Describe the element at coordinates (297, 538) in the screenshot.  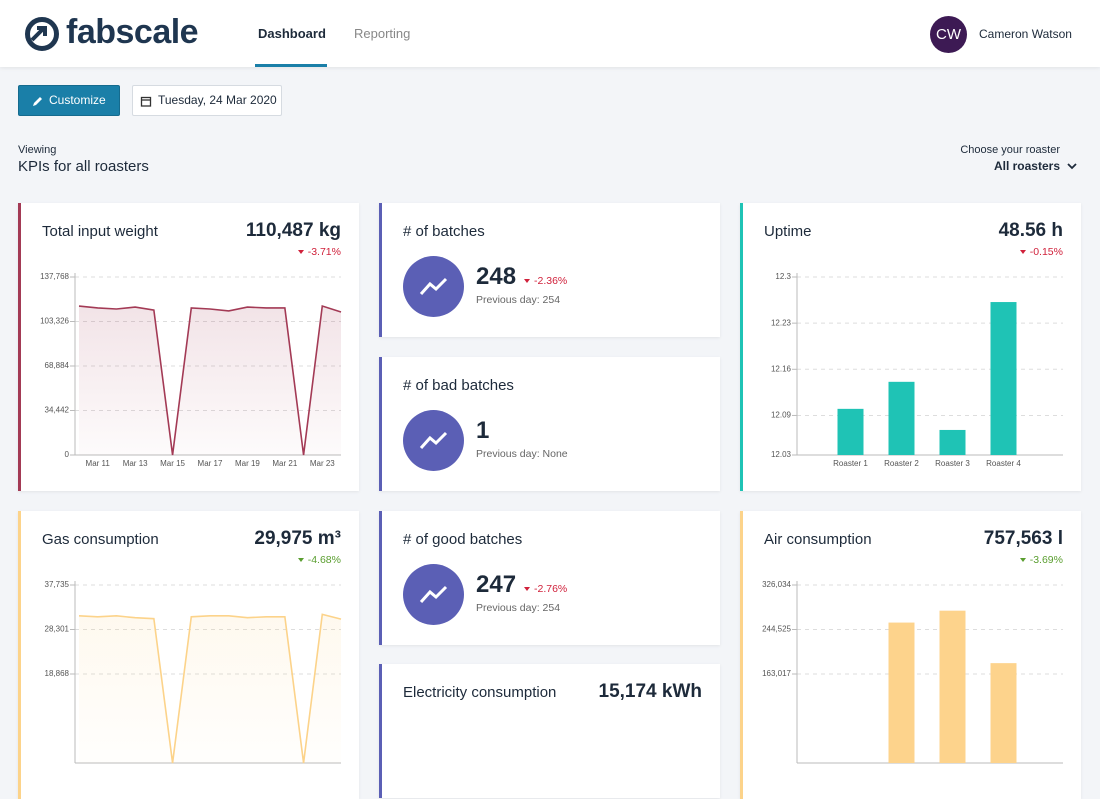
I see `card-value: 29,975 m³` at that location.